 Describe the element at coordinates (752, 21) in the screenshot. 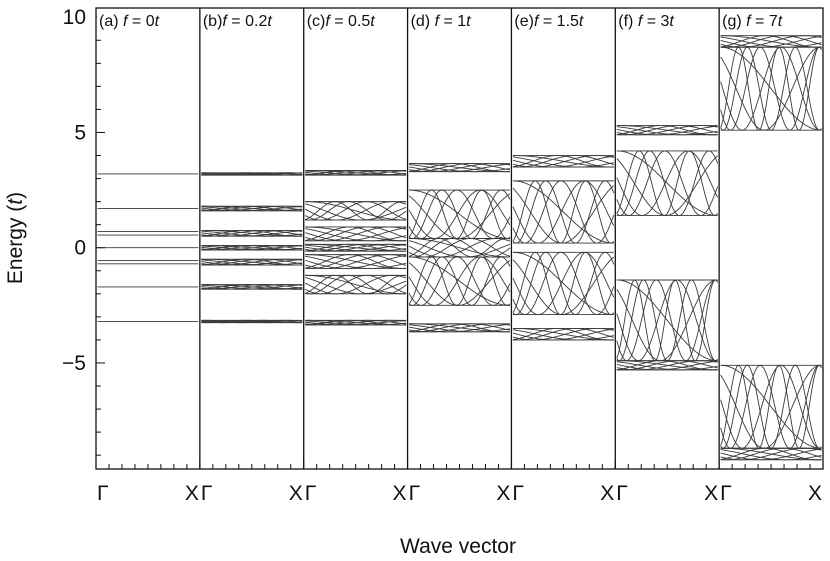

I see `panel-label-g: (g) f = 7t` at that location.